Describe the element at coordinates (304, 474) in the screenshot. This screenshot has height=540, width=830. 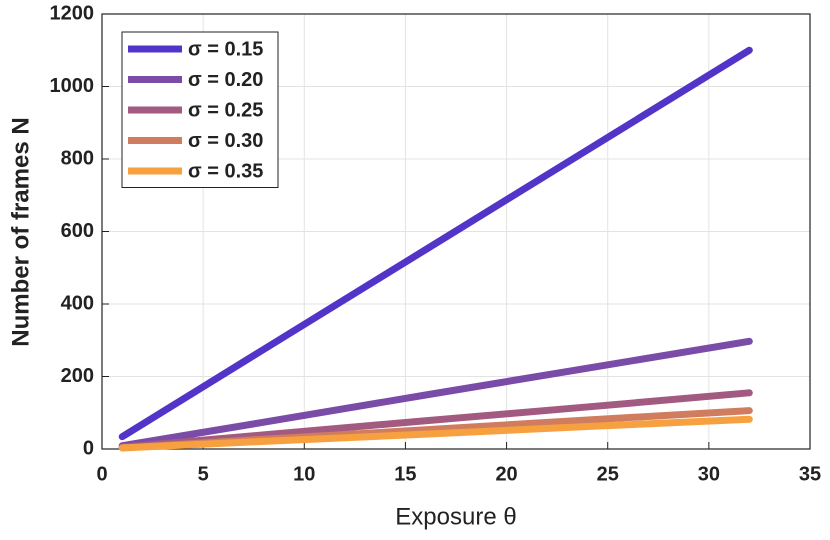
I see `x-tick-label: 10` at that location.